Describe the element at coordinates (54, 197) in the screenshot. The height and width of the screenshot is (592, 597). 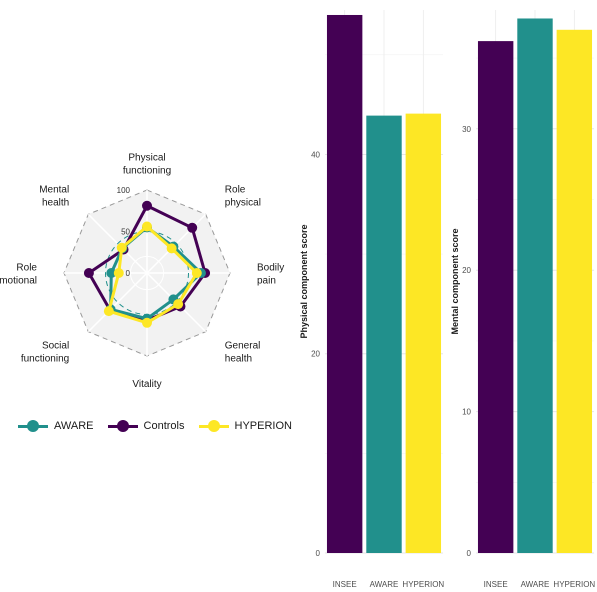
I see `radar-axis-label: Mental health` at that location.